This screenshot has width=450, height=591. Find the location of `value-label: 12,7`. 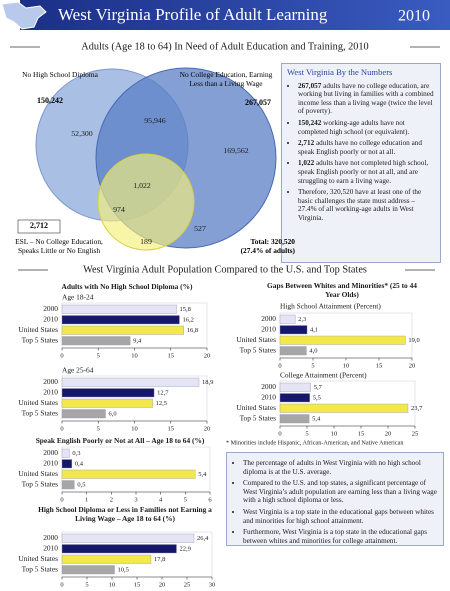

value-label: 12,7 is located at coordinates (163, 392).